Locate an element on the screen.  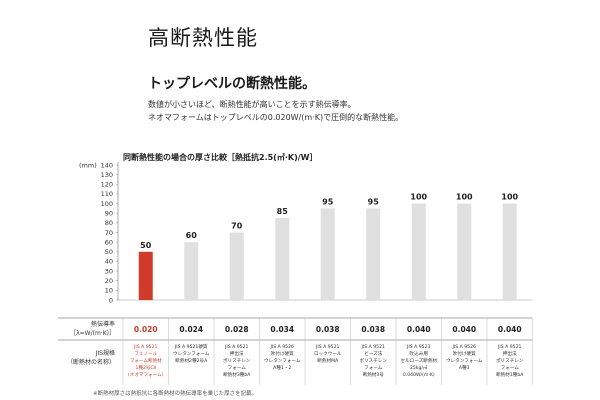
y-axis-unit-label: (mm) is located at coordinates (88, 165).